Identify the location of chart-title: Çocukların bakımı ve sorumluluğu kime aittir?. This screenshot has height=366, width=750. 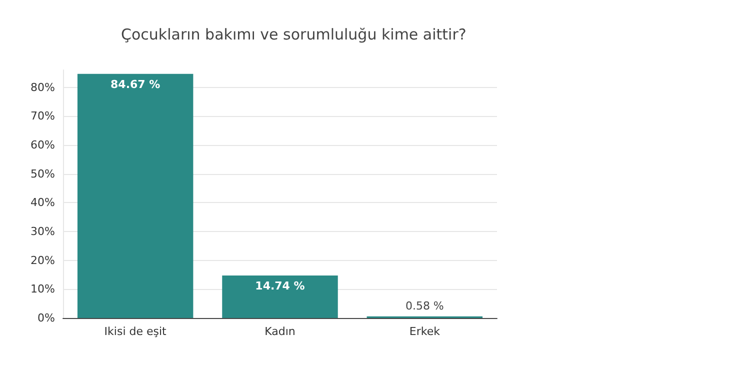
(293, 35).